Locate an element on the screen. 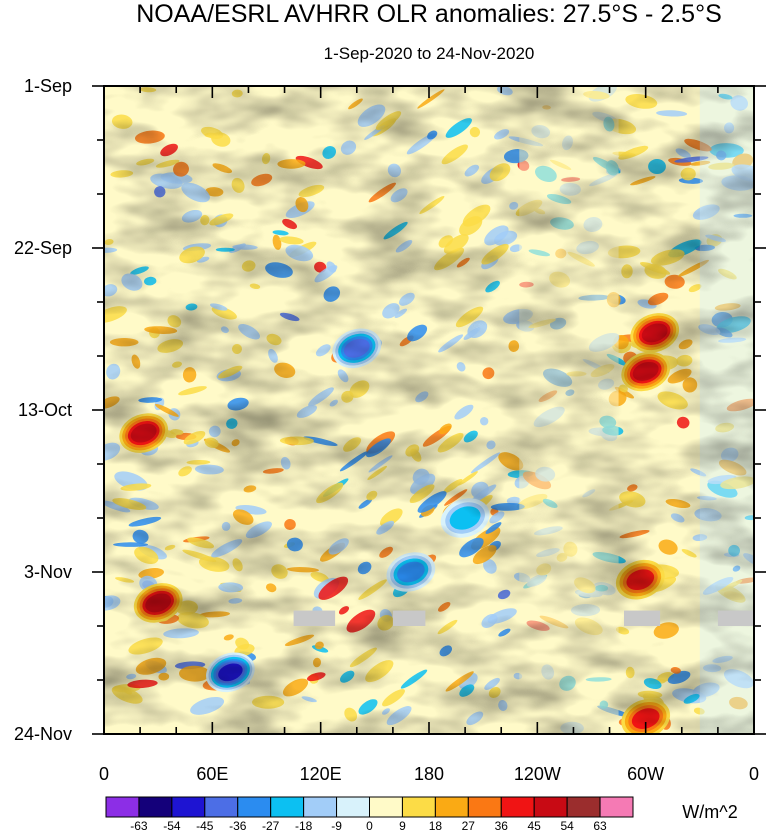  y-tick-label: 1-Sep is located at coordinates (48, 86).